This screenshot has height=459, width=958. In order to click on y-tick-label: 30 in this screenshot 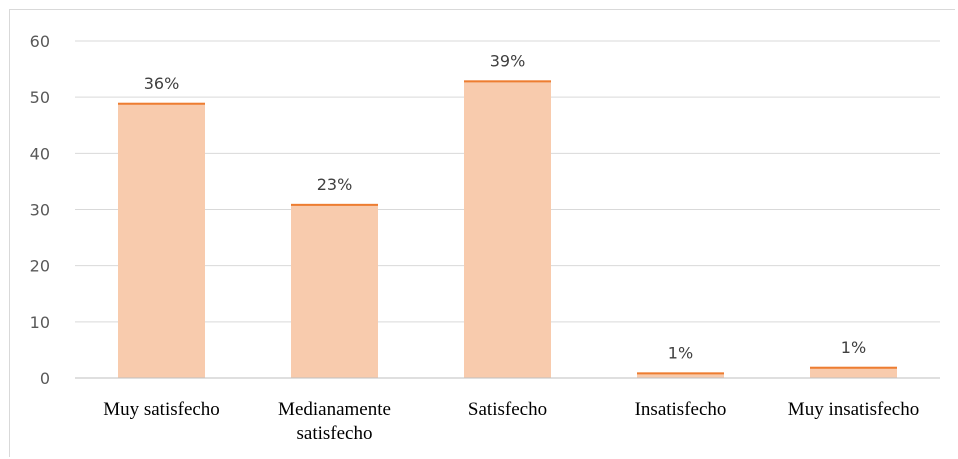, I will do `click(40, 210)`.